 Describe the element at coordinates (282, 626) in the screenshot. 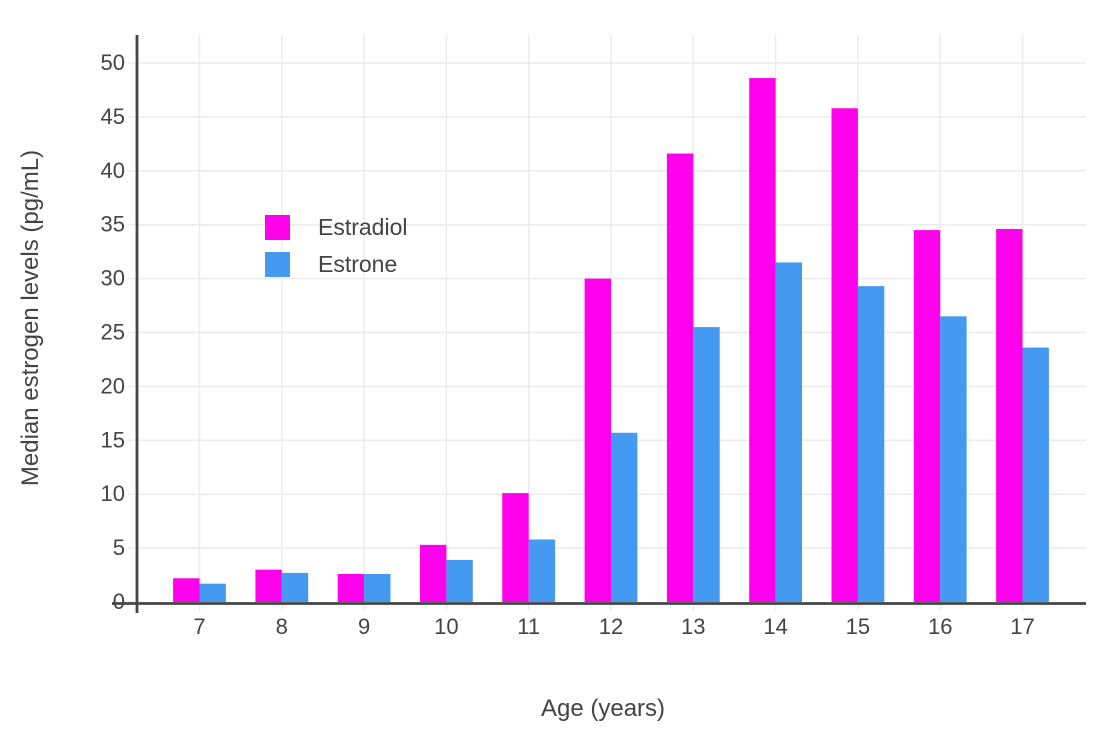

I see `x-tick-label: 8` at that location.